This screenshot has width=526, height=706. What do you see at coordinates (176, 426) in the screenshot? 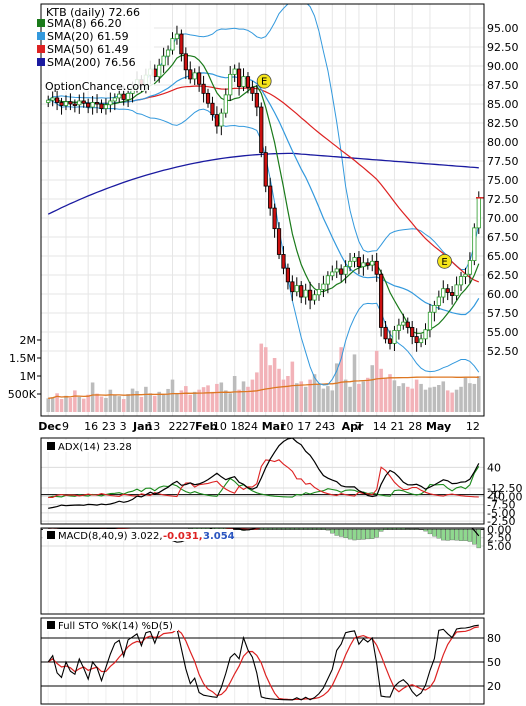
I see `date-tick-label: 22` at bounding box center [176, 426].